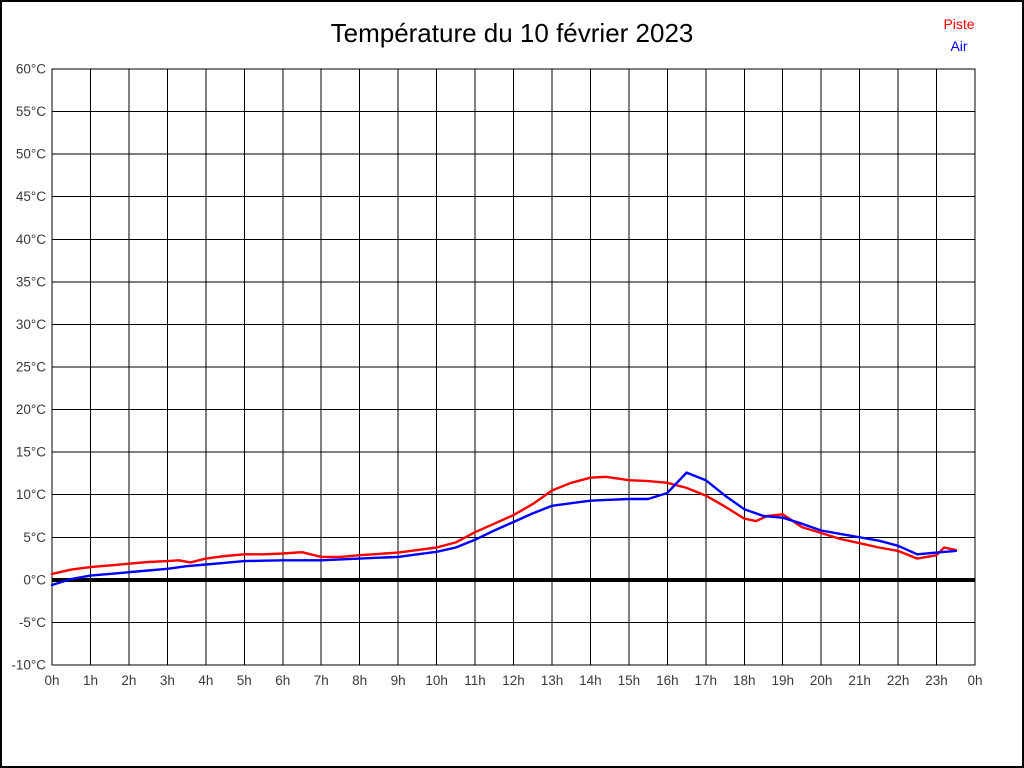 The image size is (1024, 768). What do you see at coordinates (31, 239) in the screenshot?
I see `svg-text: 40°C` at bounding box center [31, 239].